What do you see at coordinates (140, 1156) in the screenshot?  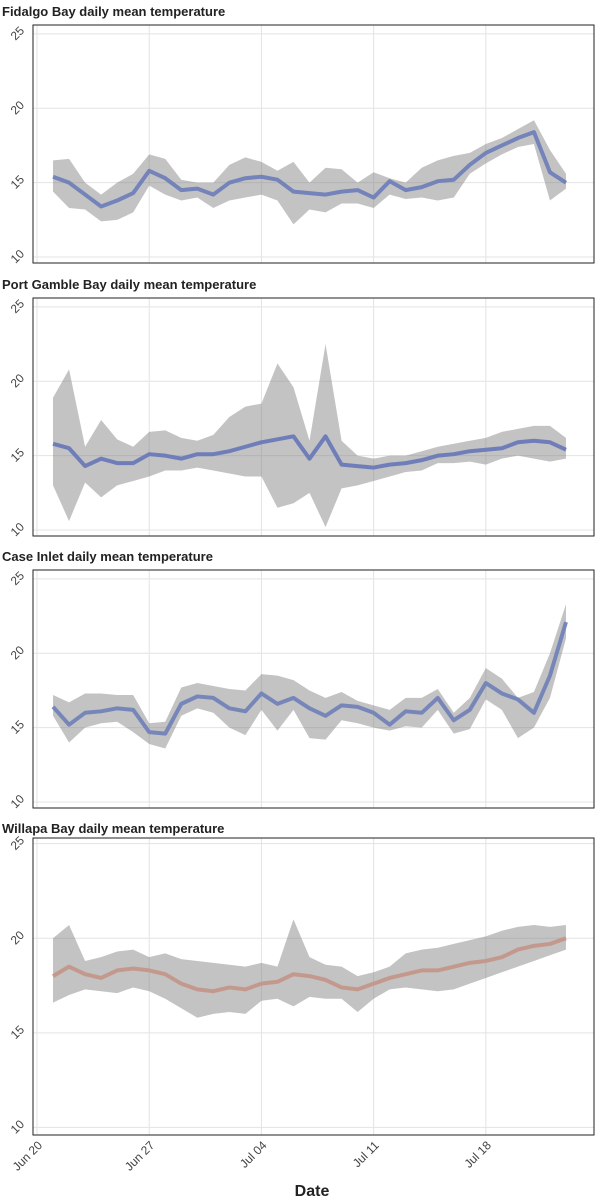 I see `x-tick-label: Jun 27` at bounding box center [140, 1156].